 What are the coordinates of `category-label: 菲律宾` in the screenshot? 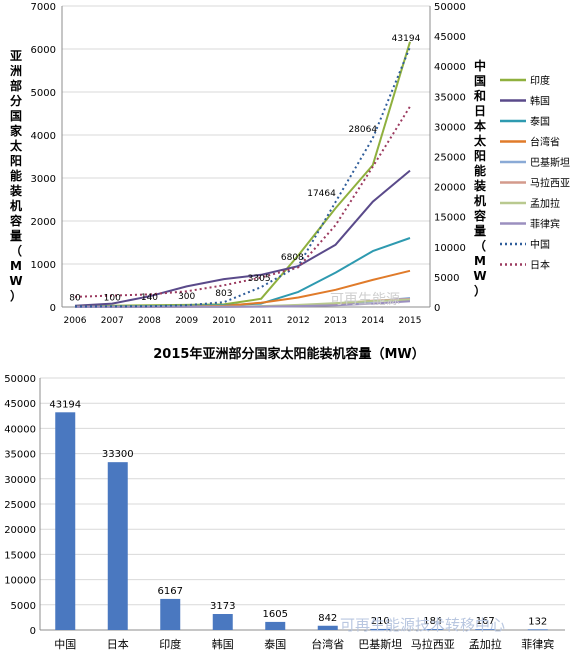 It's located at (537, 644).